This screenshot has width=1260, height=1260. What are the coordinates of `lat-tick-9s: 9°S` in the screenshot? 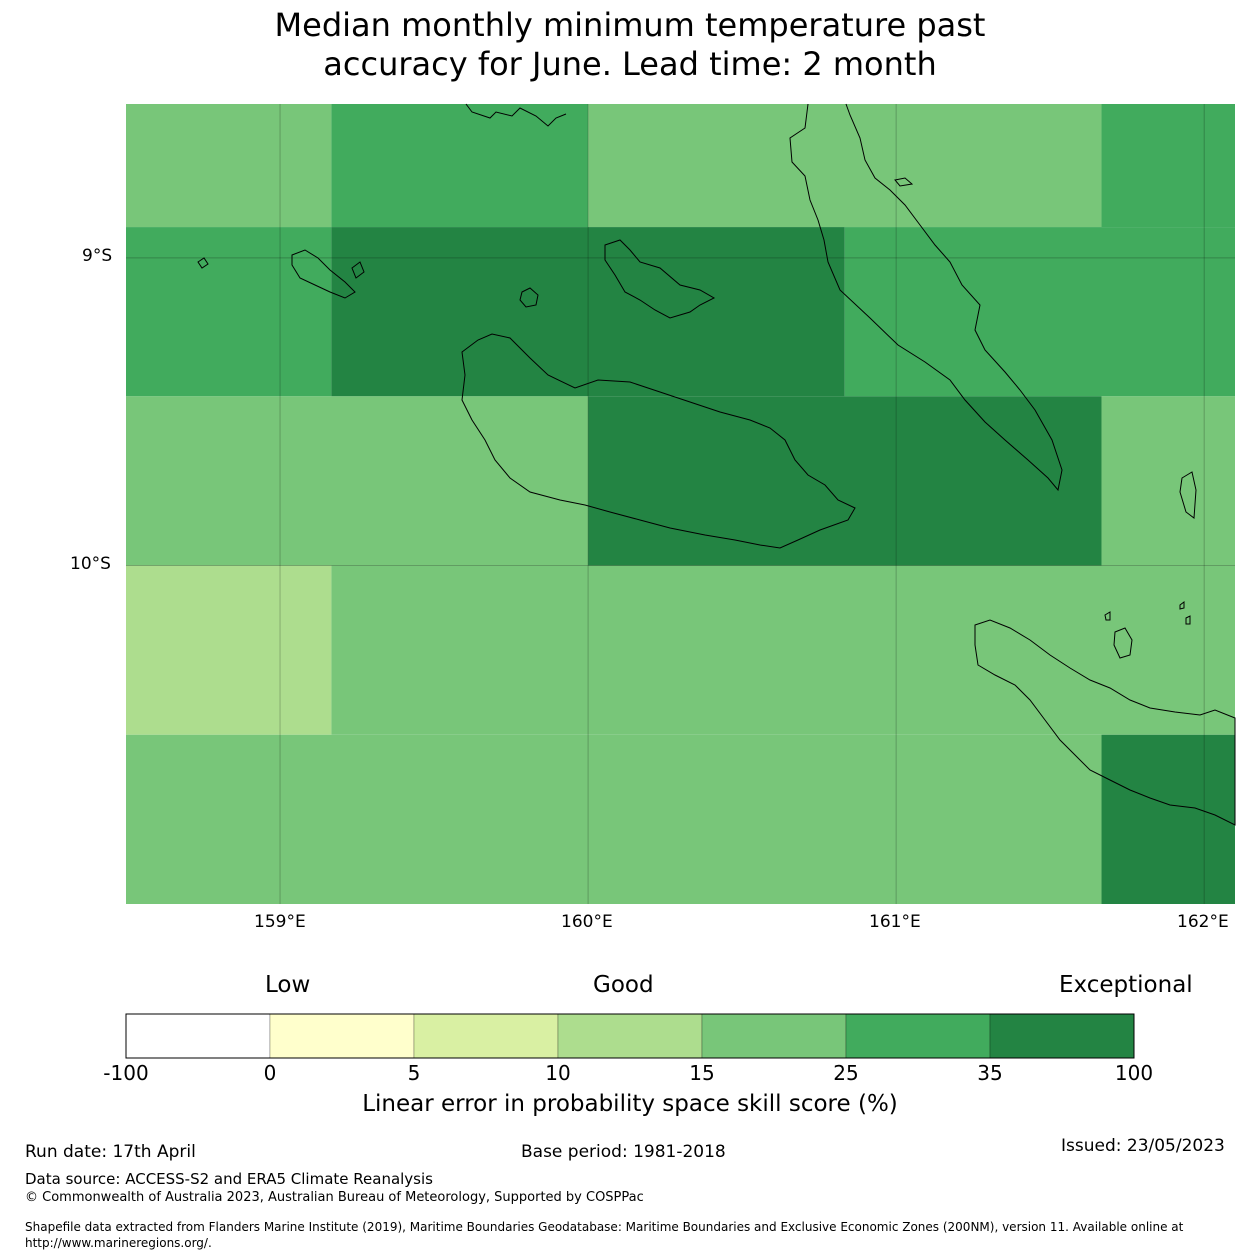 It's located at (97, 256).